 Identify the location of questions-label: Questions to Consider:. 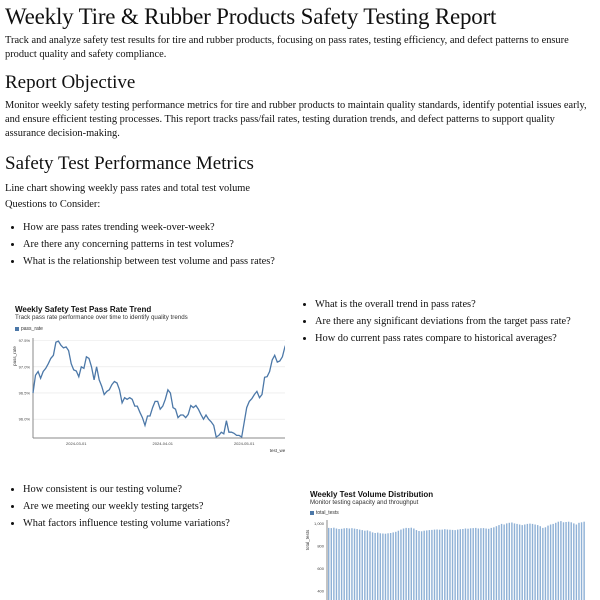
(53, 204).